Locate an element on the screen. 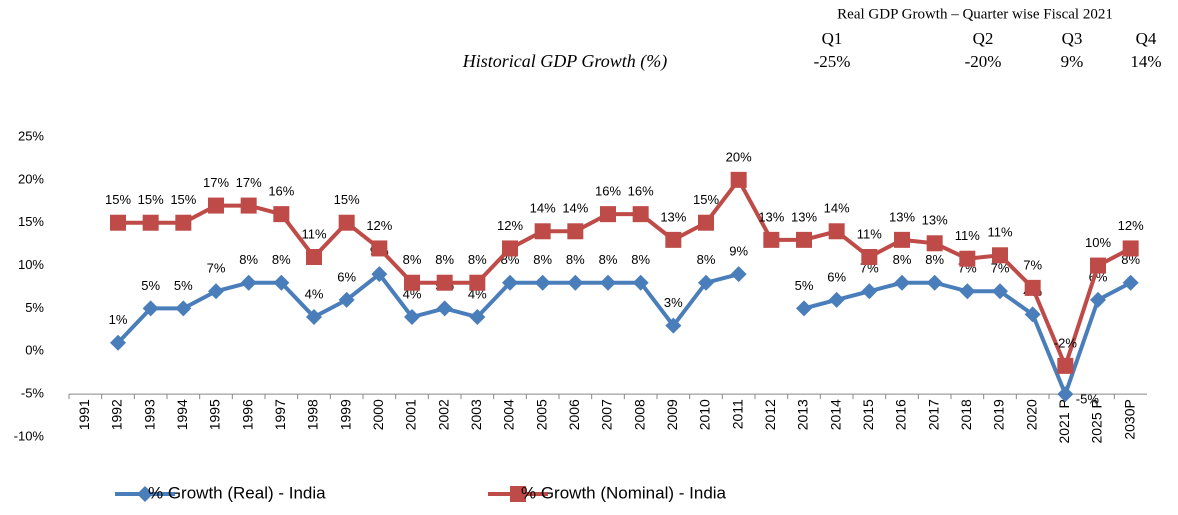  x-tick-label: 2003 is located at coordinates (476, 414).